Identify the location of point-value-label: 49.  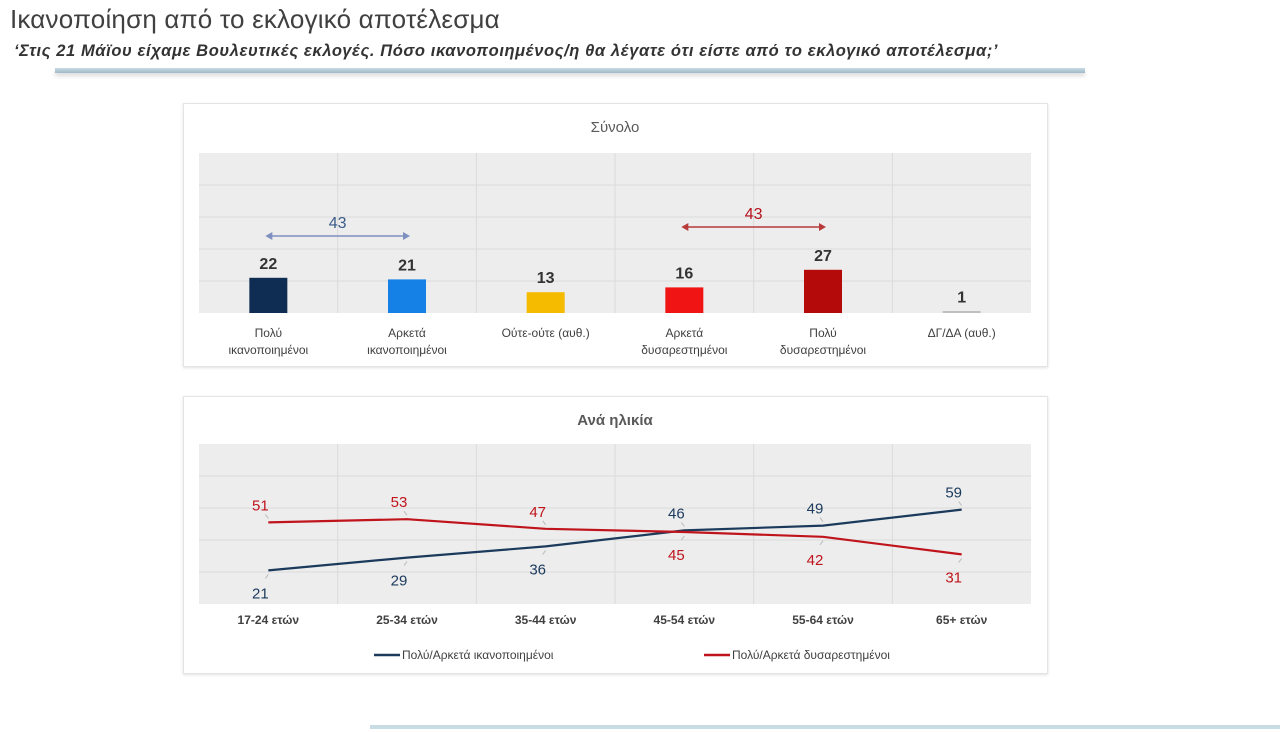
(815, 509).